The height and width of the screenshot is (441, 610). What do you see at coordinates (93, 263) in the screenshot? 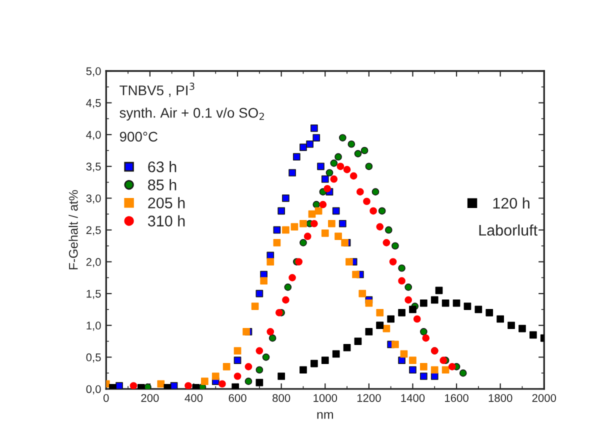
I see `y-tick-label: 2,0` at bounding box center [93, 263].